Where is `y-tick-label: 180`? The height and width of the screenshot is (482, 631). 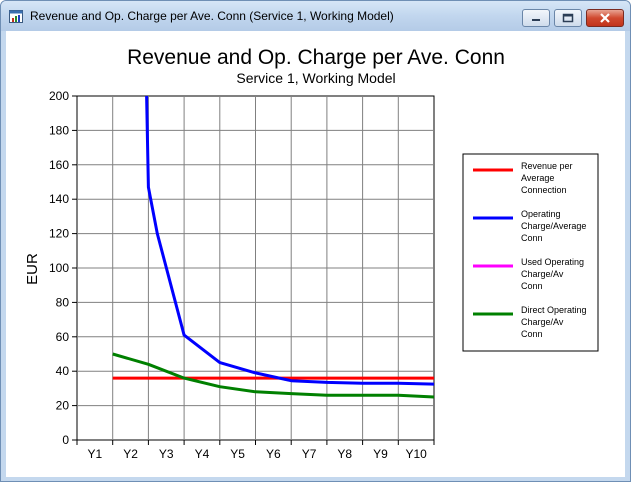
y-tick-label: 180 is located at coordinates (59, 130).